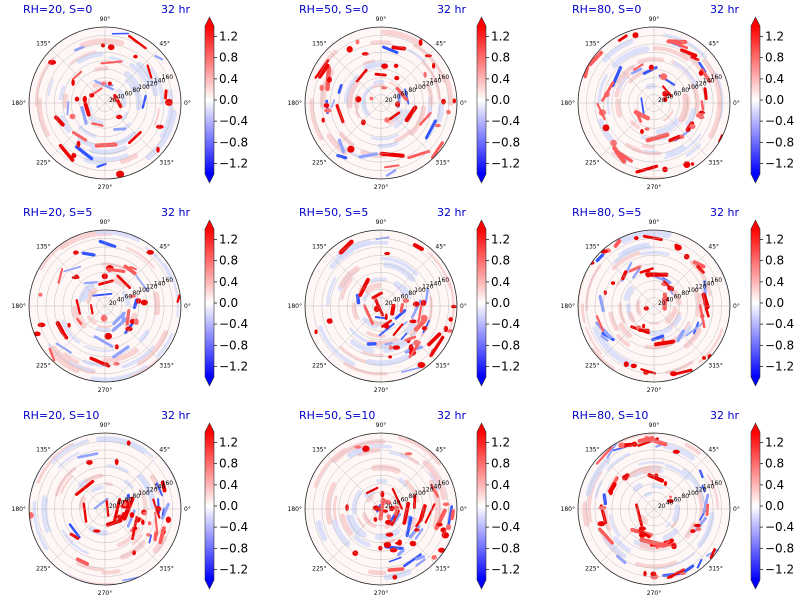 Image resolution: width=799 pixels, height=612 pixels. What do you see at coordinates (606, 212) in the screenshot?
I see `panel-title: RH=80, S=5` at bounding box center [606, 212].